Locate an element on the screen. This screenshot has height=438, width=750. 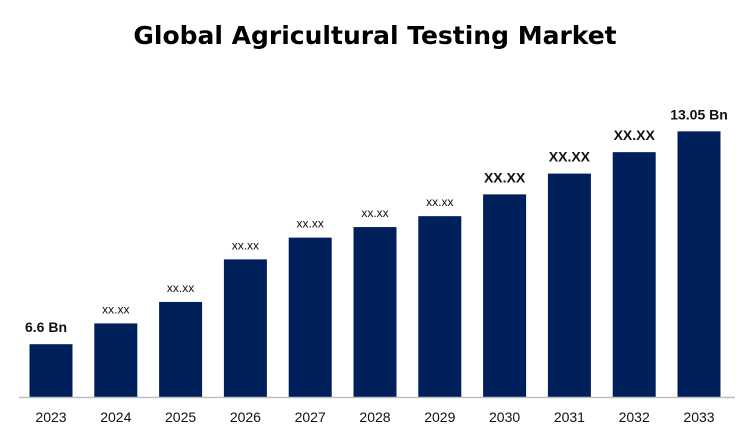
x-tick-label: 2024 is located at coordinates (115, 417).